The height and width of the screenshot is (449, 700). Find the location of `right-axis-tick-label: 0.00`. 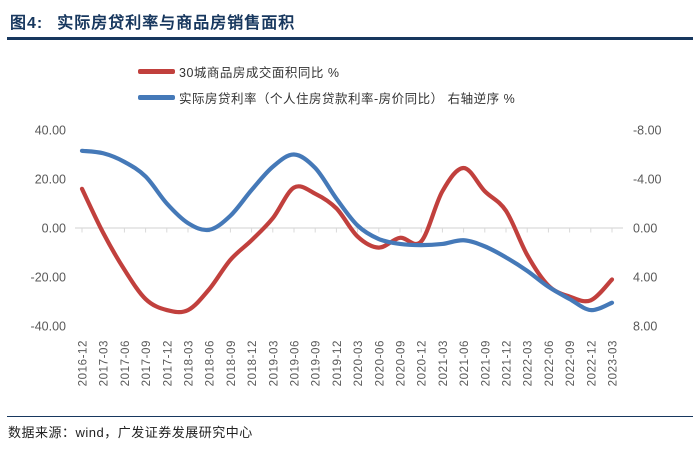

right-axis-tick-label: 0.00 is located at coordinates (645, 229).